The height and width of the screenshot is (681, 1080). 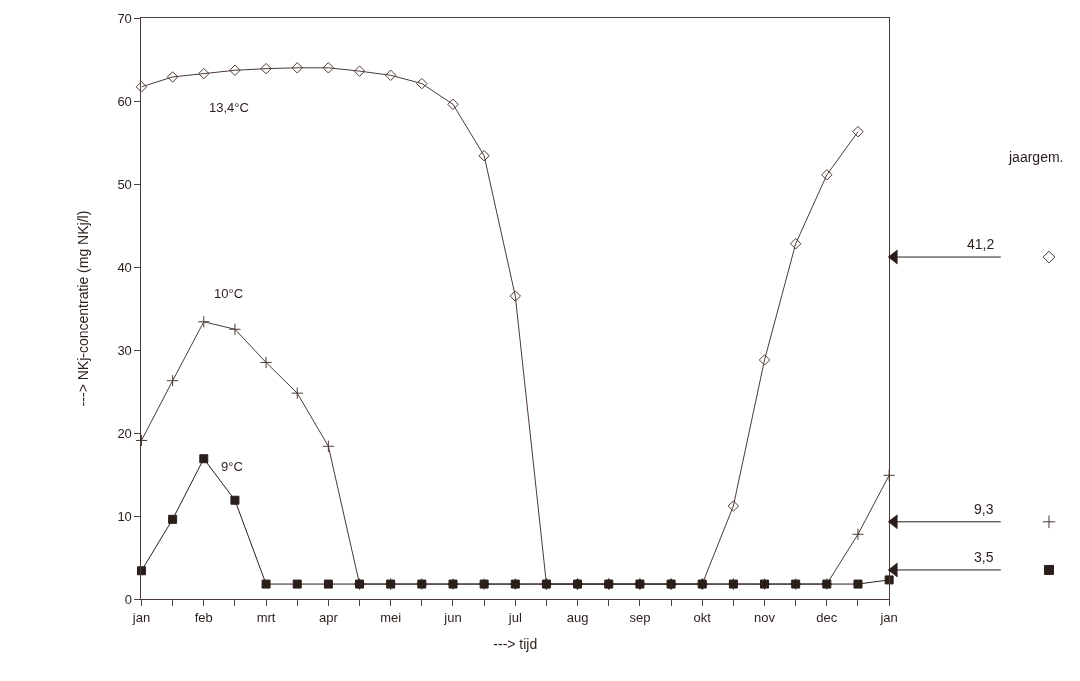 What do you see at coordinates (984, 557) in the screenshot?
I see `ref-line-label: 3,5` at bounding box center [984, 557].